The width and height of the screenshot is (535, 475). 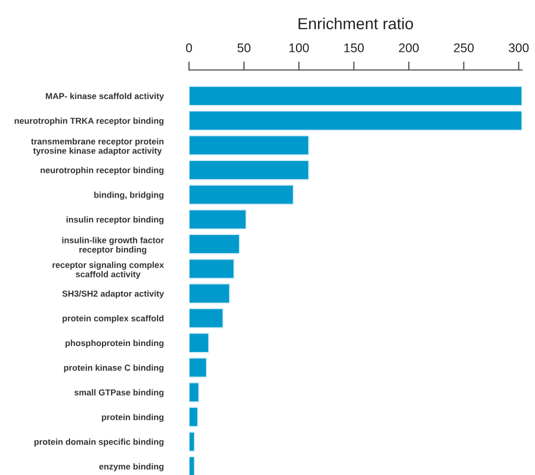 I want to click on y-tick-label: MAP- kinase scaffold activity, so click(x=105, y=96).